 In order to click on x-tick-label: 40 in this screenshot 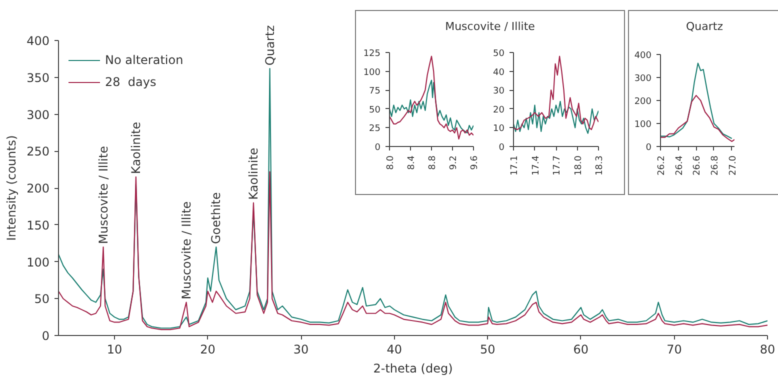, I will do `click(394, 349)`.